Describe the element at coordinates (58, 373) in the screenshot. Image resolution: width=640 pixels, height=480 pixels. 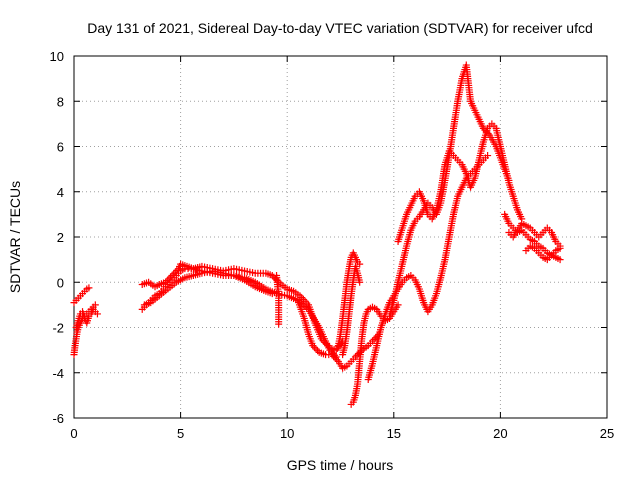
I see `y-tick-label: -4` at that location.